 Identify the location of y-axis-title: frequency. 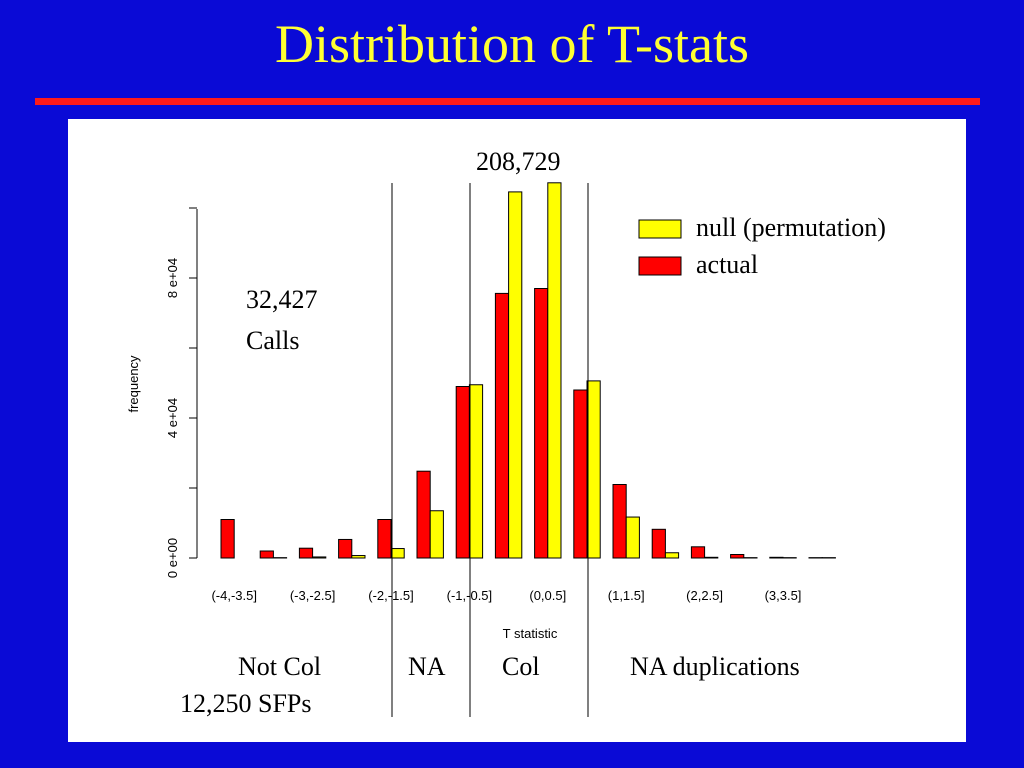
(133, 384).